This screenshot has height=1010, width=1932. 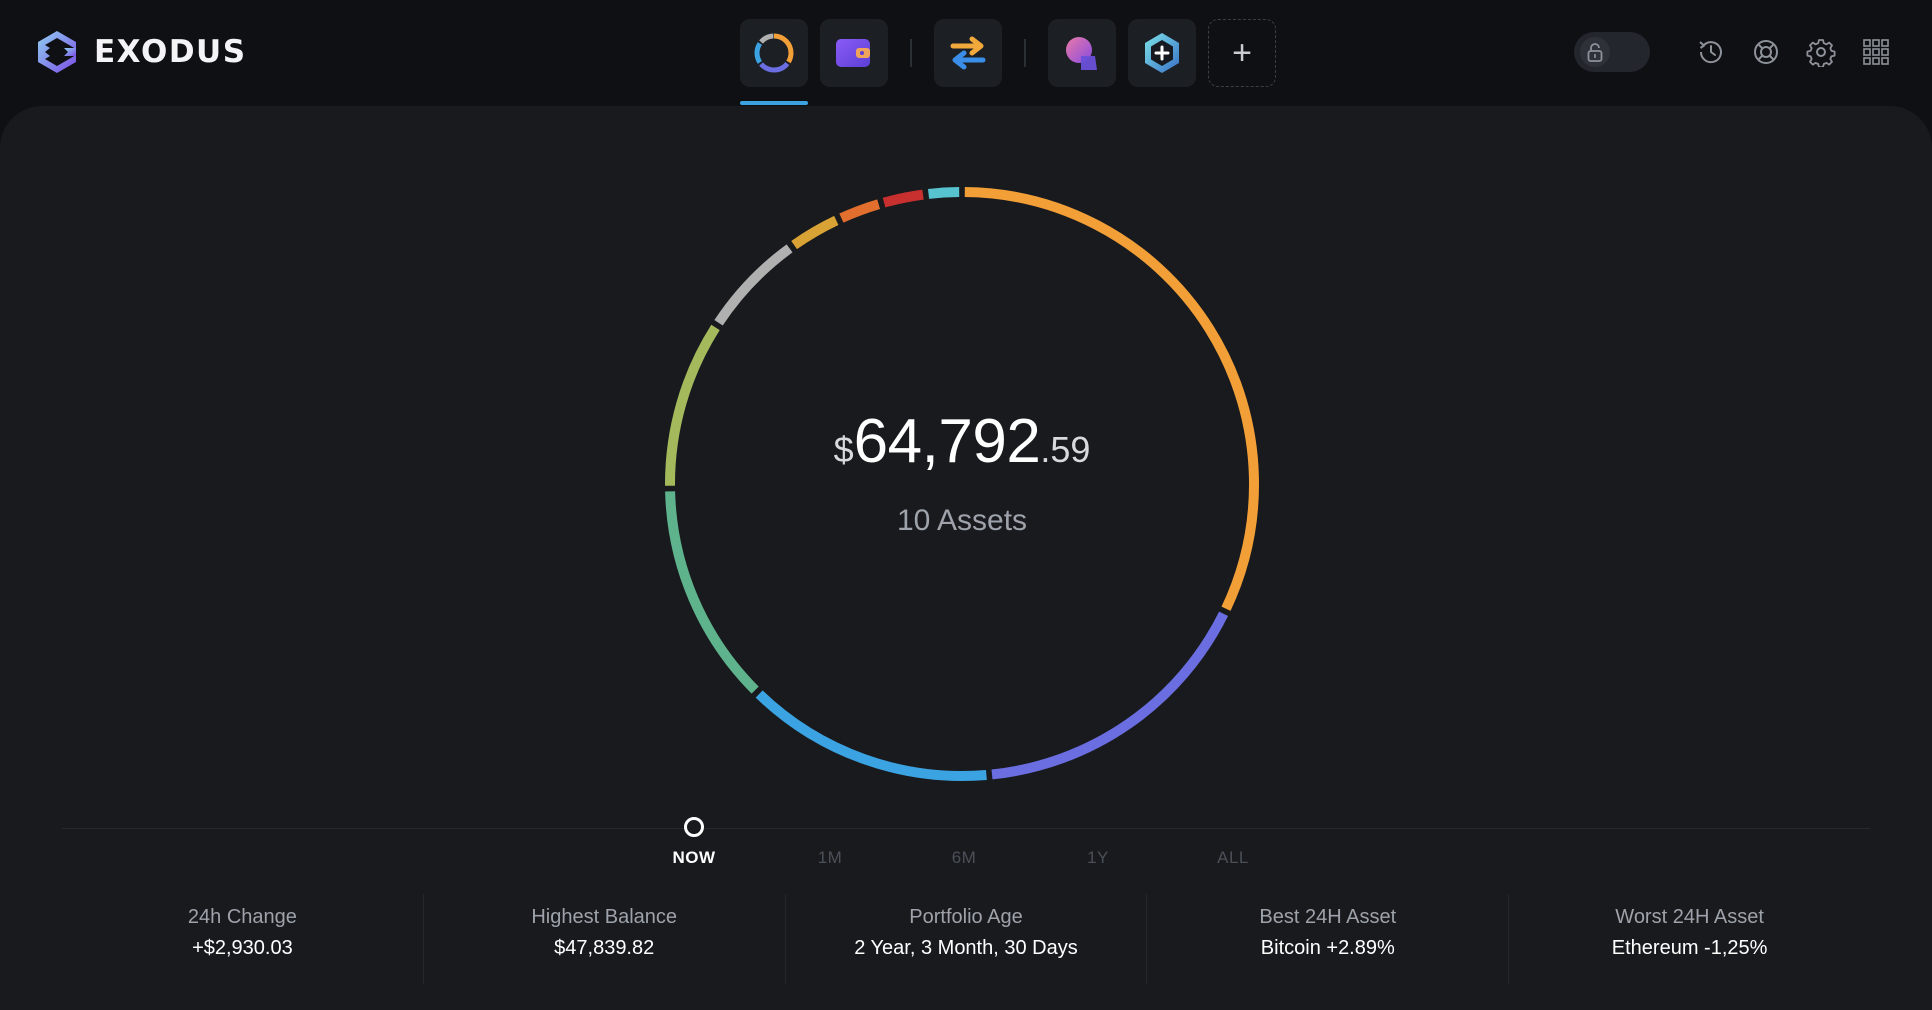 What do you see at coordinates (694, 857) in the screenshot?
I see `timeline-now: NOW` at bounding box center [694, 857].